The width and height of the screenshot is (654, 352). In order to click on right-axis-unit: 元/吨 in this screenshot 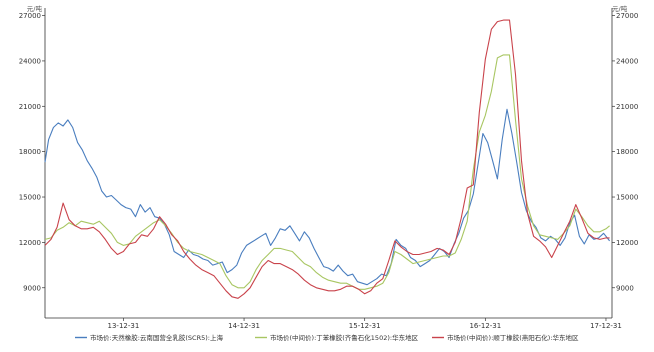, I will do `click(620, 8)`.